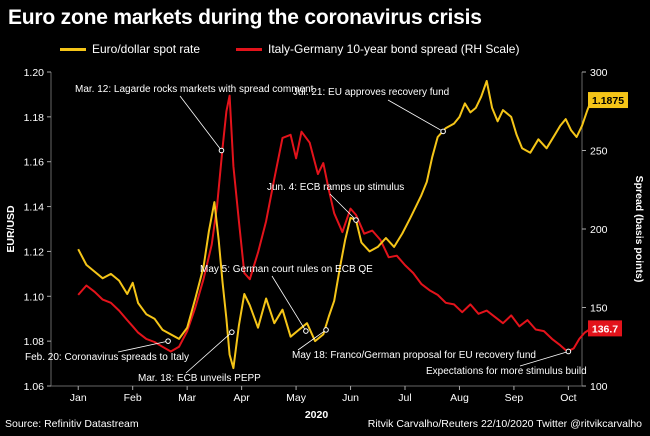 The image size is (650, 436). Describe the element at coordinates (599, 309) in the screenshot. I see `right-tick-label: 150` at that location.